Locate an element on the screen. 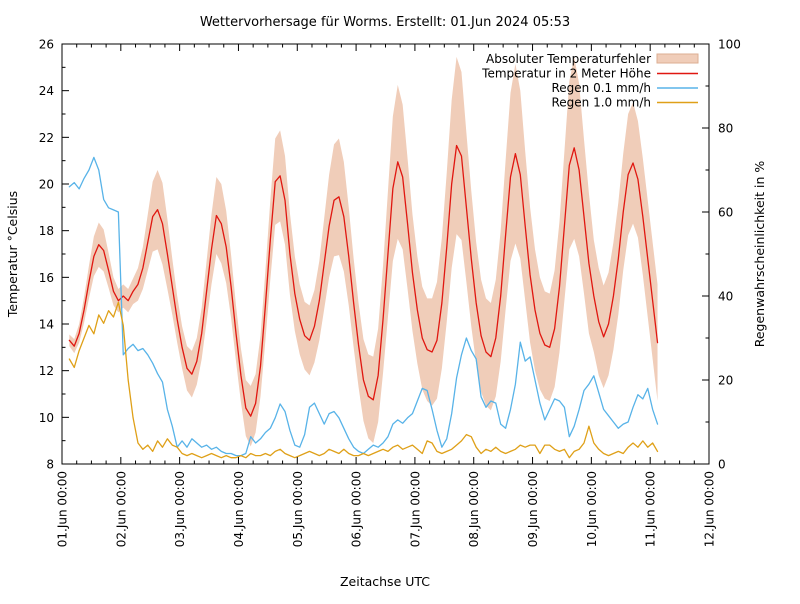 This screenshot has height=604, width=800. y-right-tick-label: 0 is located at coordinates (722, 465).